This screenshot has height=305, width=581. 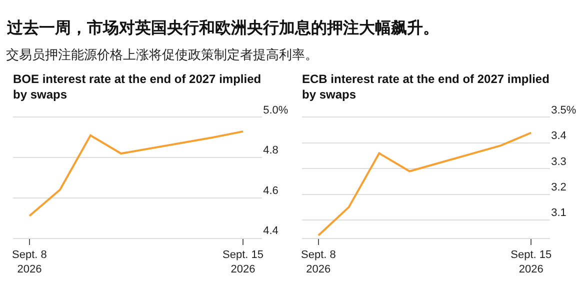 I want to click on y-tick-label: 3.4, so click(x=558, y=136).